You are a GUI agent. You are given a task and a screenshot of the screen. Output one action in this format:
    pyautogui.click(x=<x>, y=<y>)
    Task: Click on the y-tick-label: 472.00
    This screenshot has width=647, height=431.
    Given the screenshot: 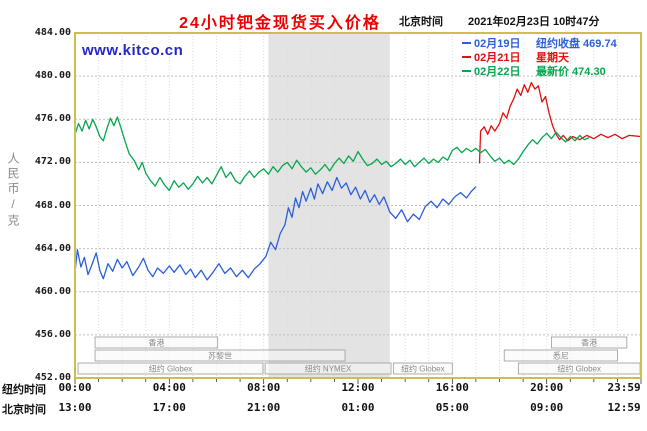 What is the action you would take?
    pyautogui.click(x=52, y=162)
    